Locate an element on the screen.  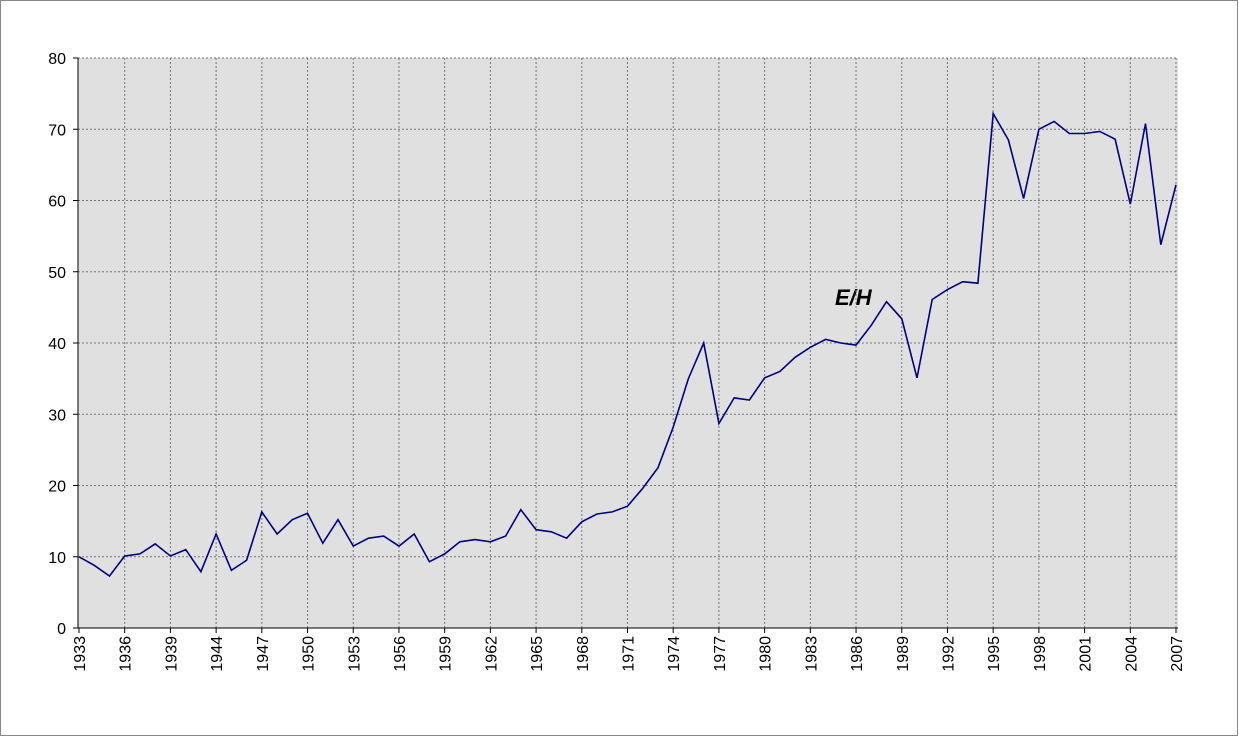
x-tick-label: 1947 is located at coordinates (263, 654).